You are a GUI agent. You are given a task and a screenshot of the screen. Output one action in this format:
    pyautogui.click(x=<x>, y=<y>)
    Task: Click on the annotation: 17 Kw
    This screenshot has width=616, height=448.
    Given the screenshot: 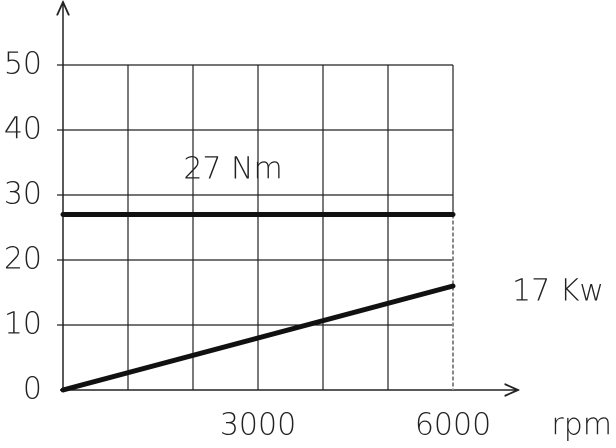 What is the action you would take?
    pyautogui.click(x=558, y=291)
    